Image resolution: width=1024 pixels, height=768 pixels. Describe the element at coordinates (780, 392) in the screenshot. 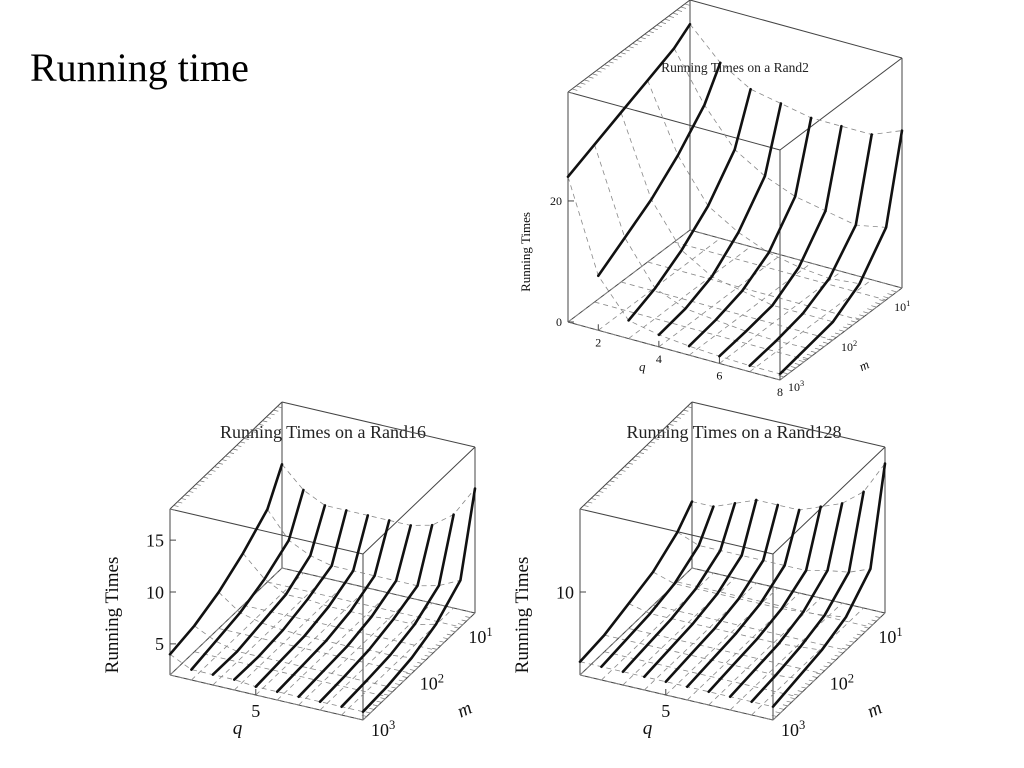

I see `x-tick-label: 8` at that location.